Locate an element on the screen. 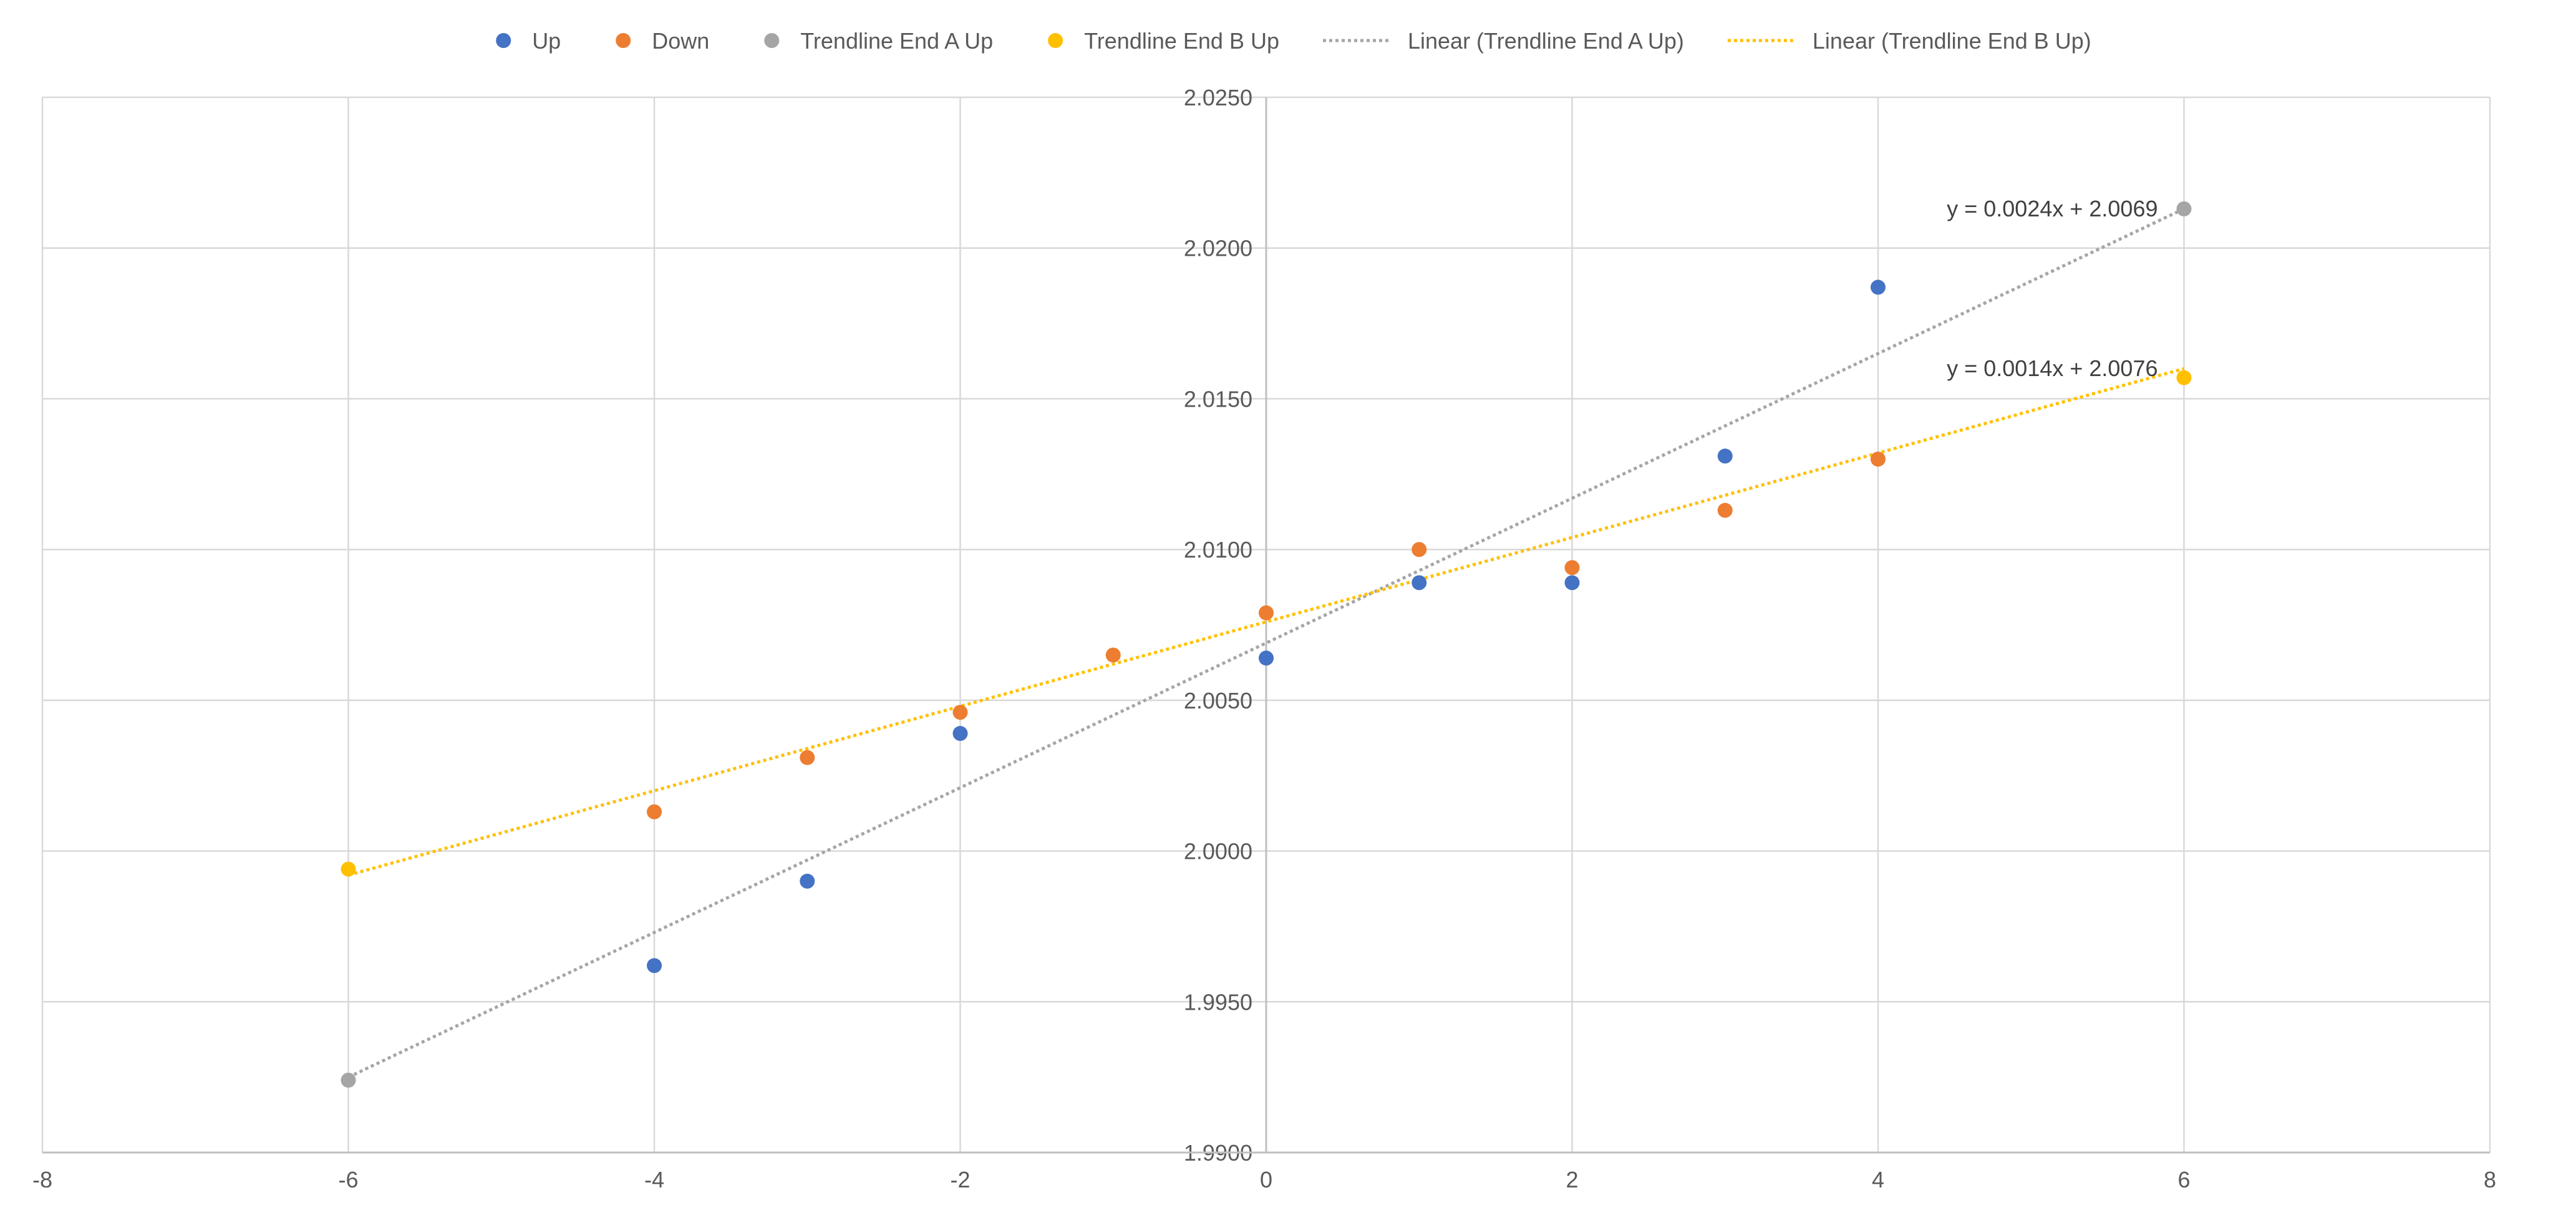  x-tick-label: 8 is located at coordinates (2490, 1179).